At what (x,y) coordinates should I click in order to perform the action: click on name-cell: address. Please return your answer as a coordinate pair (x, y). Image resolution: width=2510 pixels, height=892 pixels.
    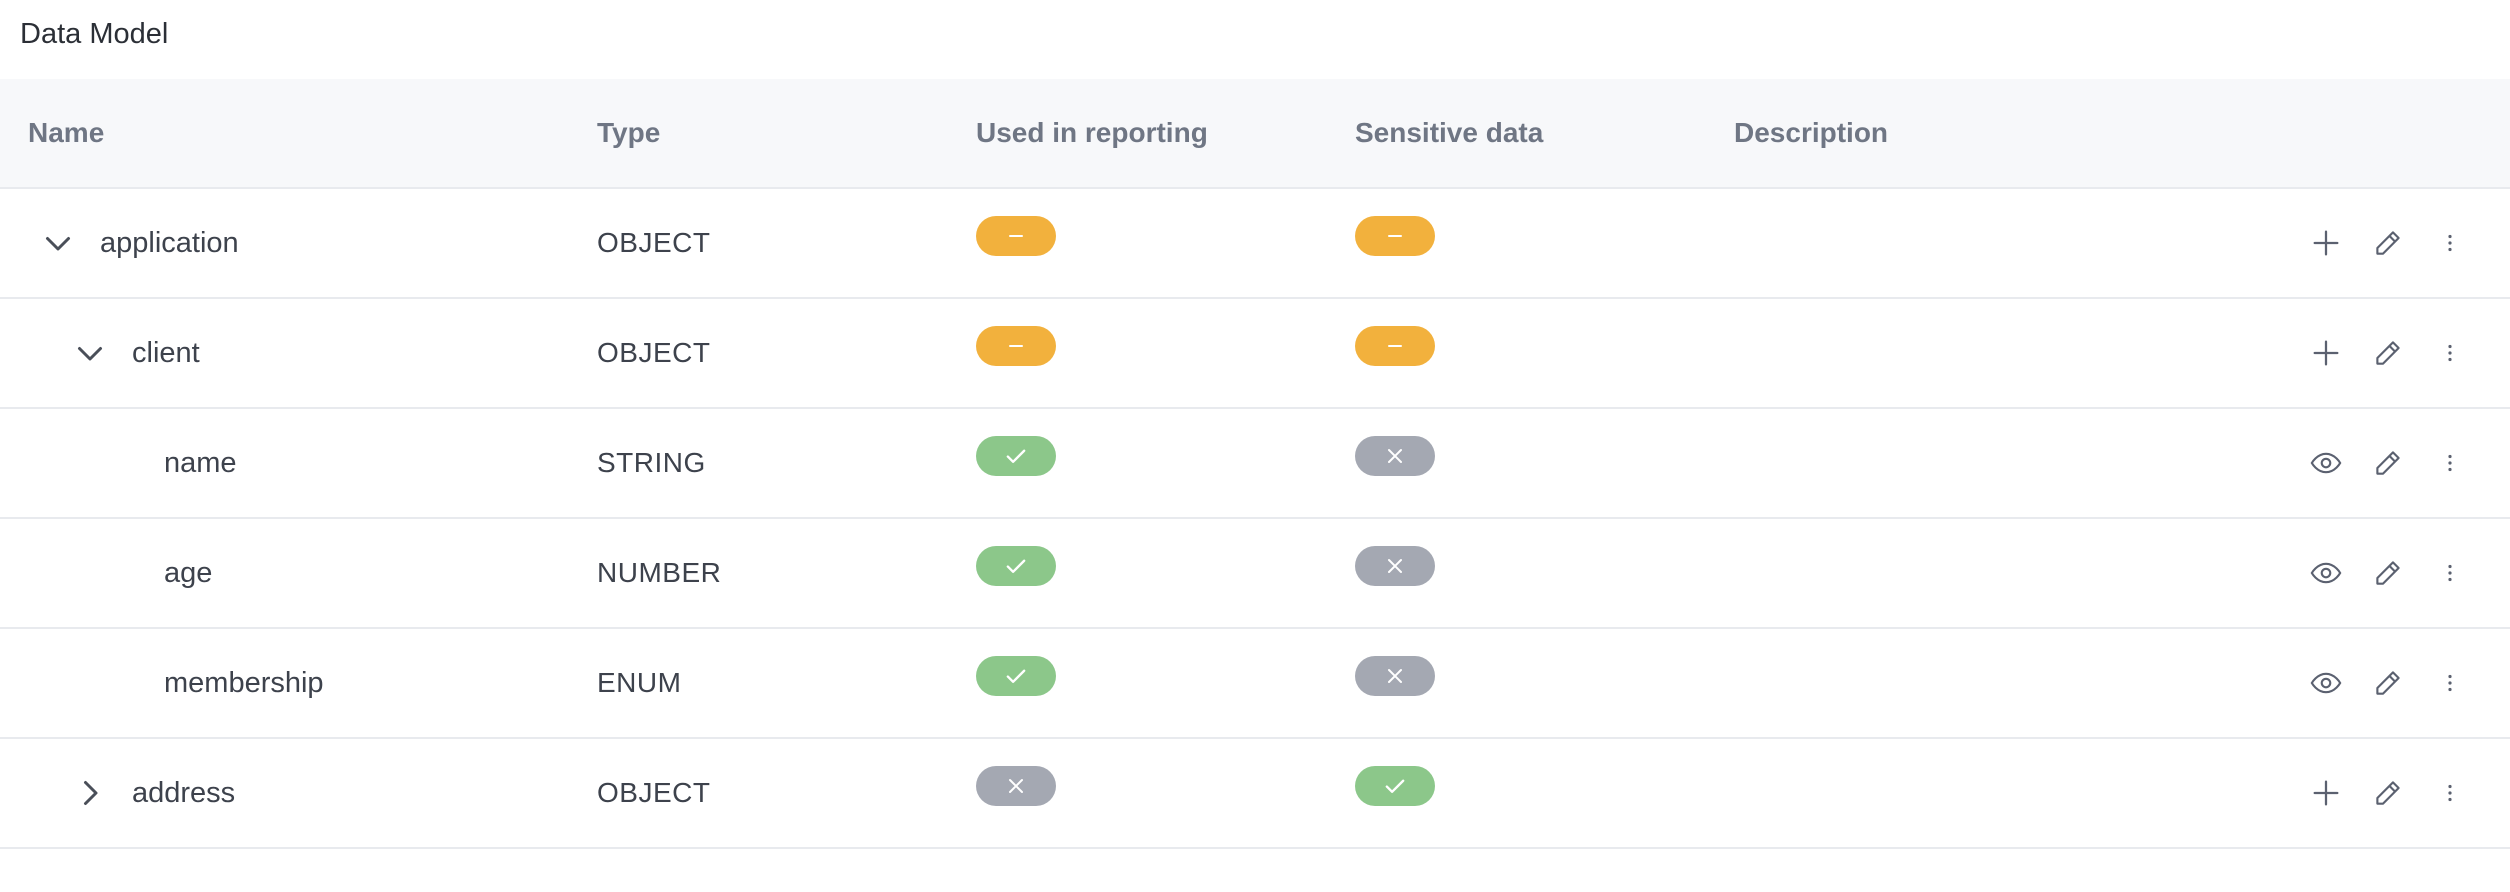
    Looking at the image, I should click on (151, 793).